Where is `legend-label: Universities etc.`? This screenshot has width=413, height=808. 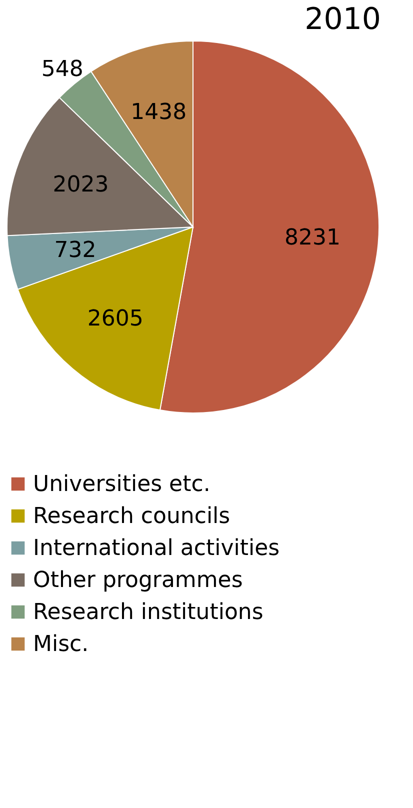
legend-label: Universities etc. is located at coordinates (121, 484).